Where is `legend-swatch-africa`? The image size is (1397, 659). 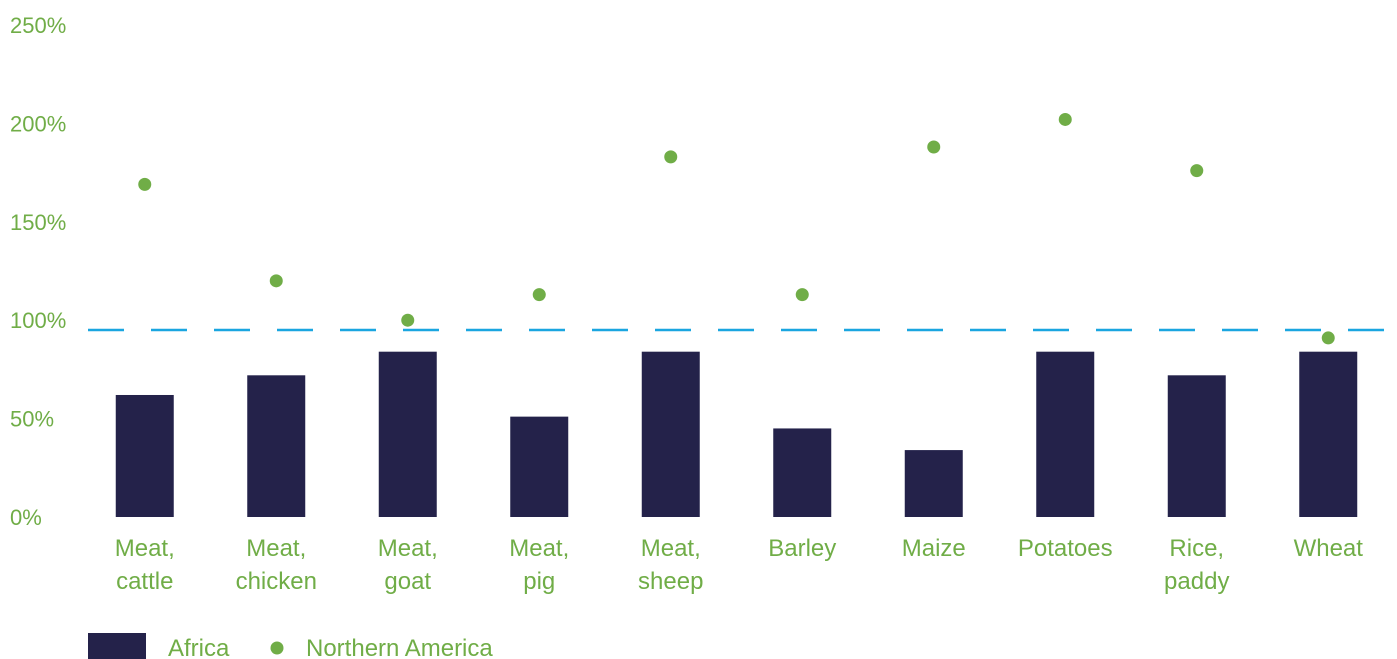
legend-swatch-africa is located at coordinates (117, 646).